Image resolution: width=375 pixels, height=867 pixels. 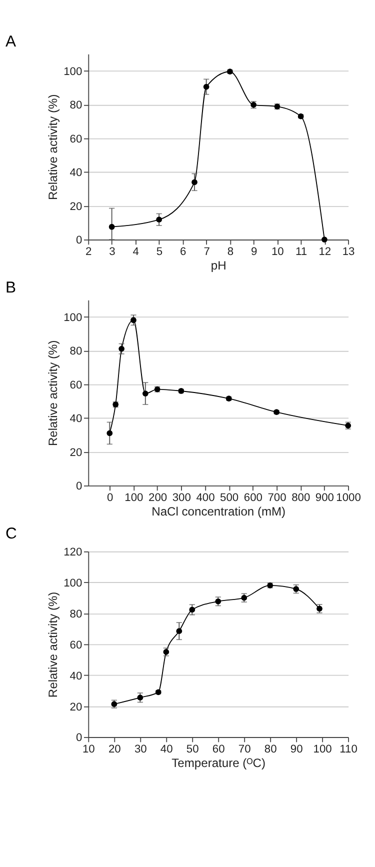 What do you see at coordinates (296, 749) in the screenshot?
I see `x-tick-label: 90` at bounding box center [296, 749].